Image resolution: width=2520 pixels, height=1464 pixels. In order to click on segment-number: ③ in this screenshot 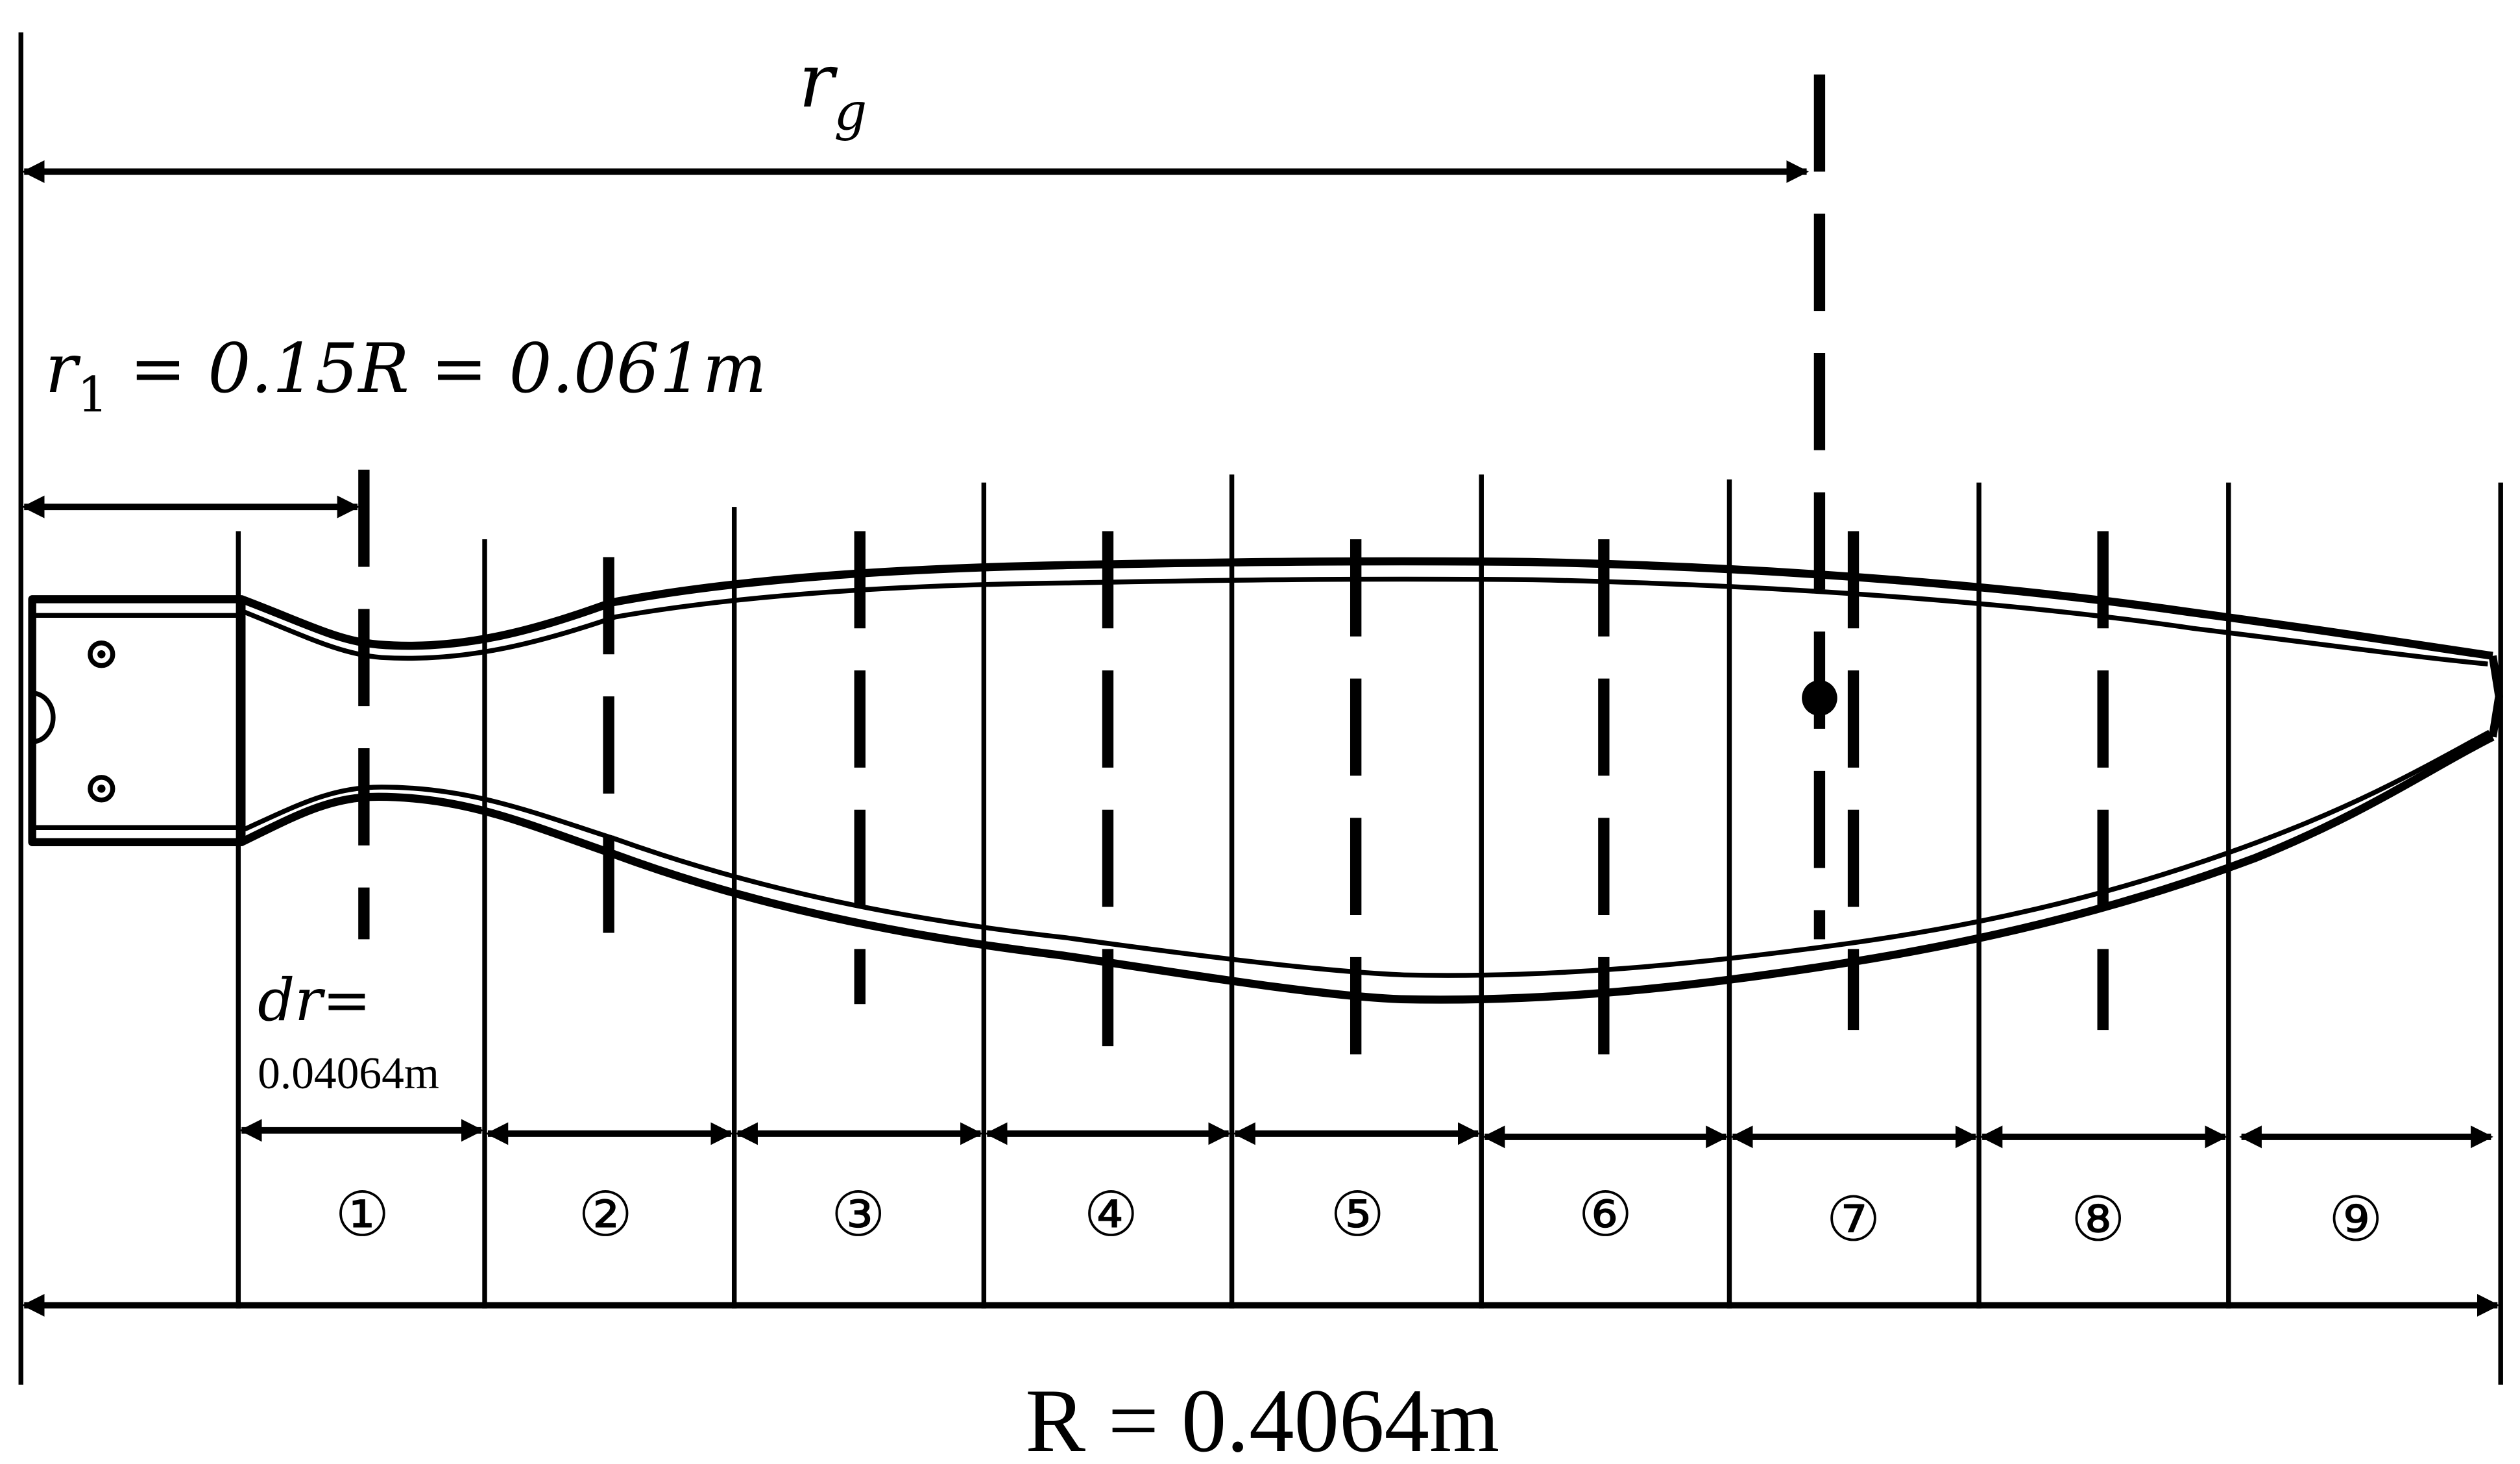, I will do `click(858, 1214)`.